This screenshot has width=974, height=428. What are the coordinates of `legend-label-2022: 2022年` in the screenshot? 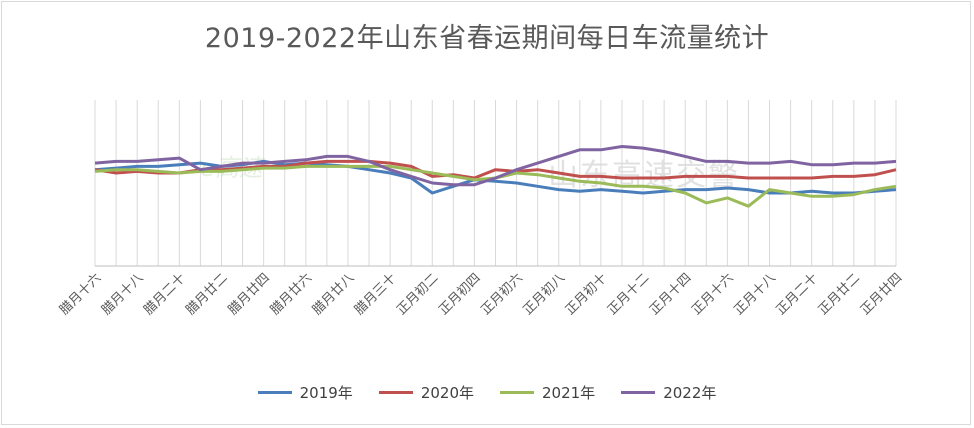 It's located at (690, 393).